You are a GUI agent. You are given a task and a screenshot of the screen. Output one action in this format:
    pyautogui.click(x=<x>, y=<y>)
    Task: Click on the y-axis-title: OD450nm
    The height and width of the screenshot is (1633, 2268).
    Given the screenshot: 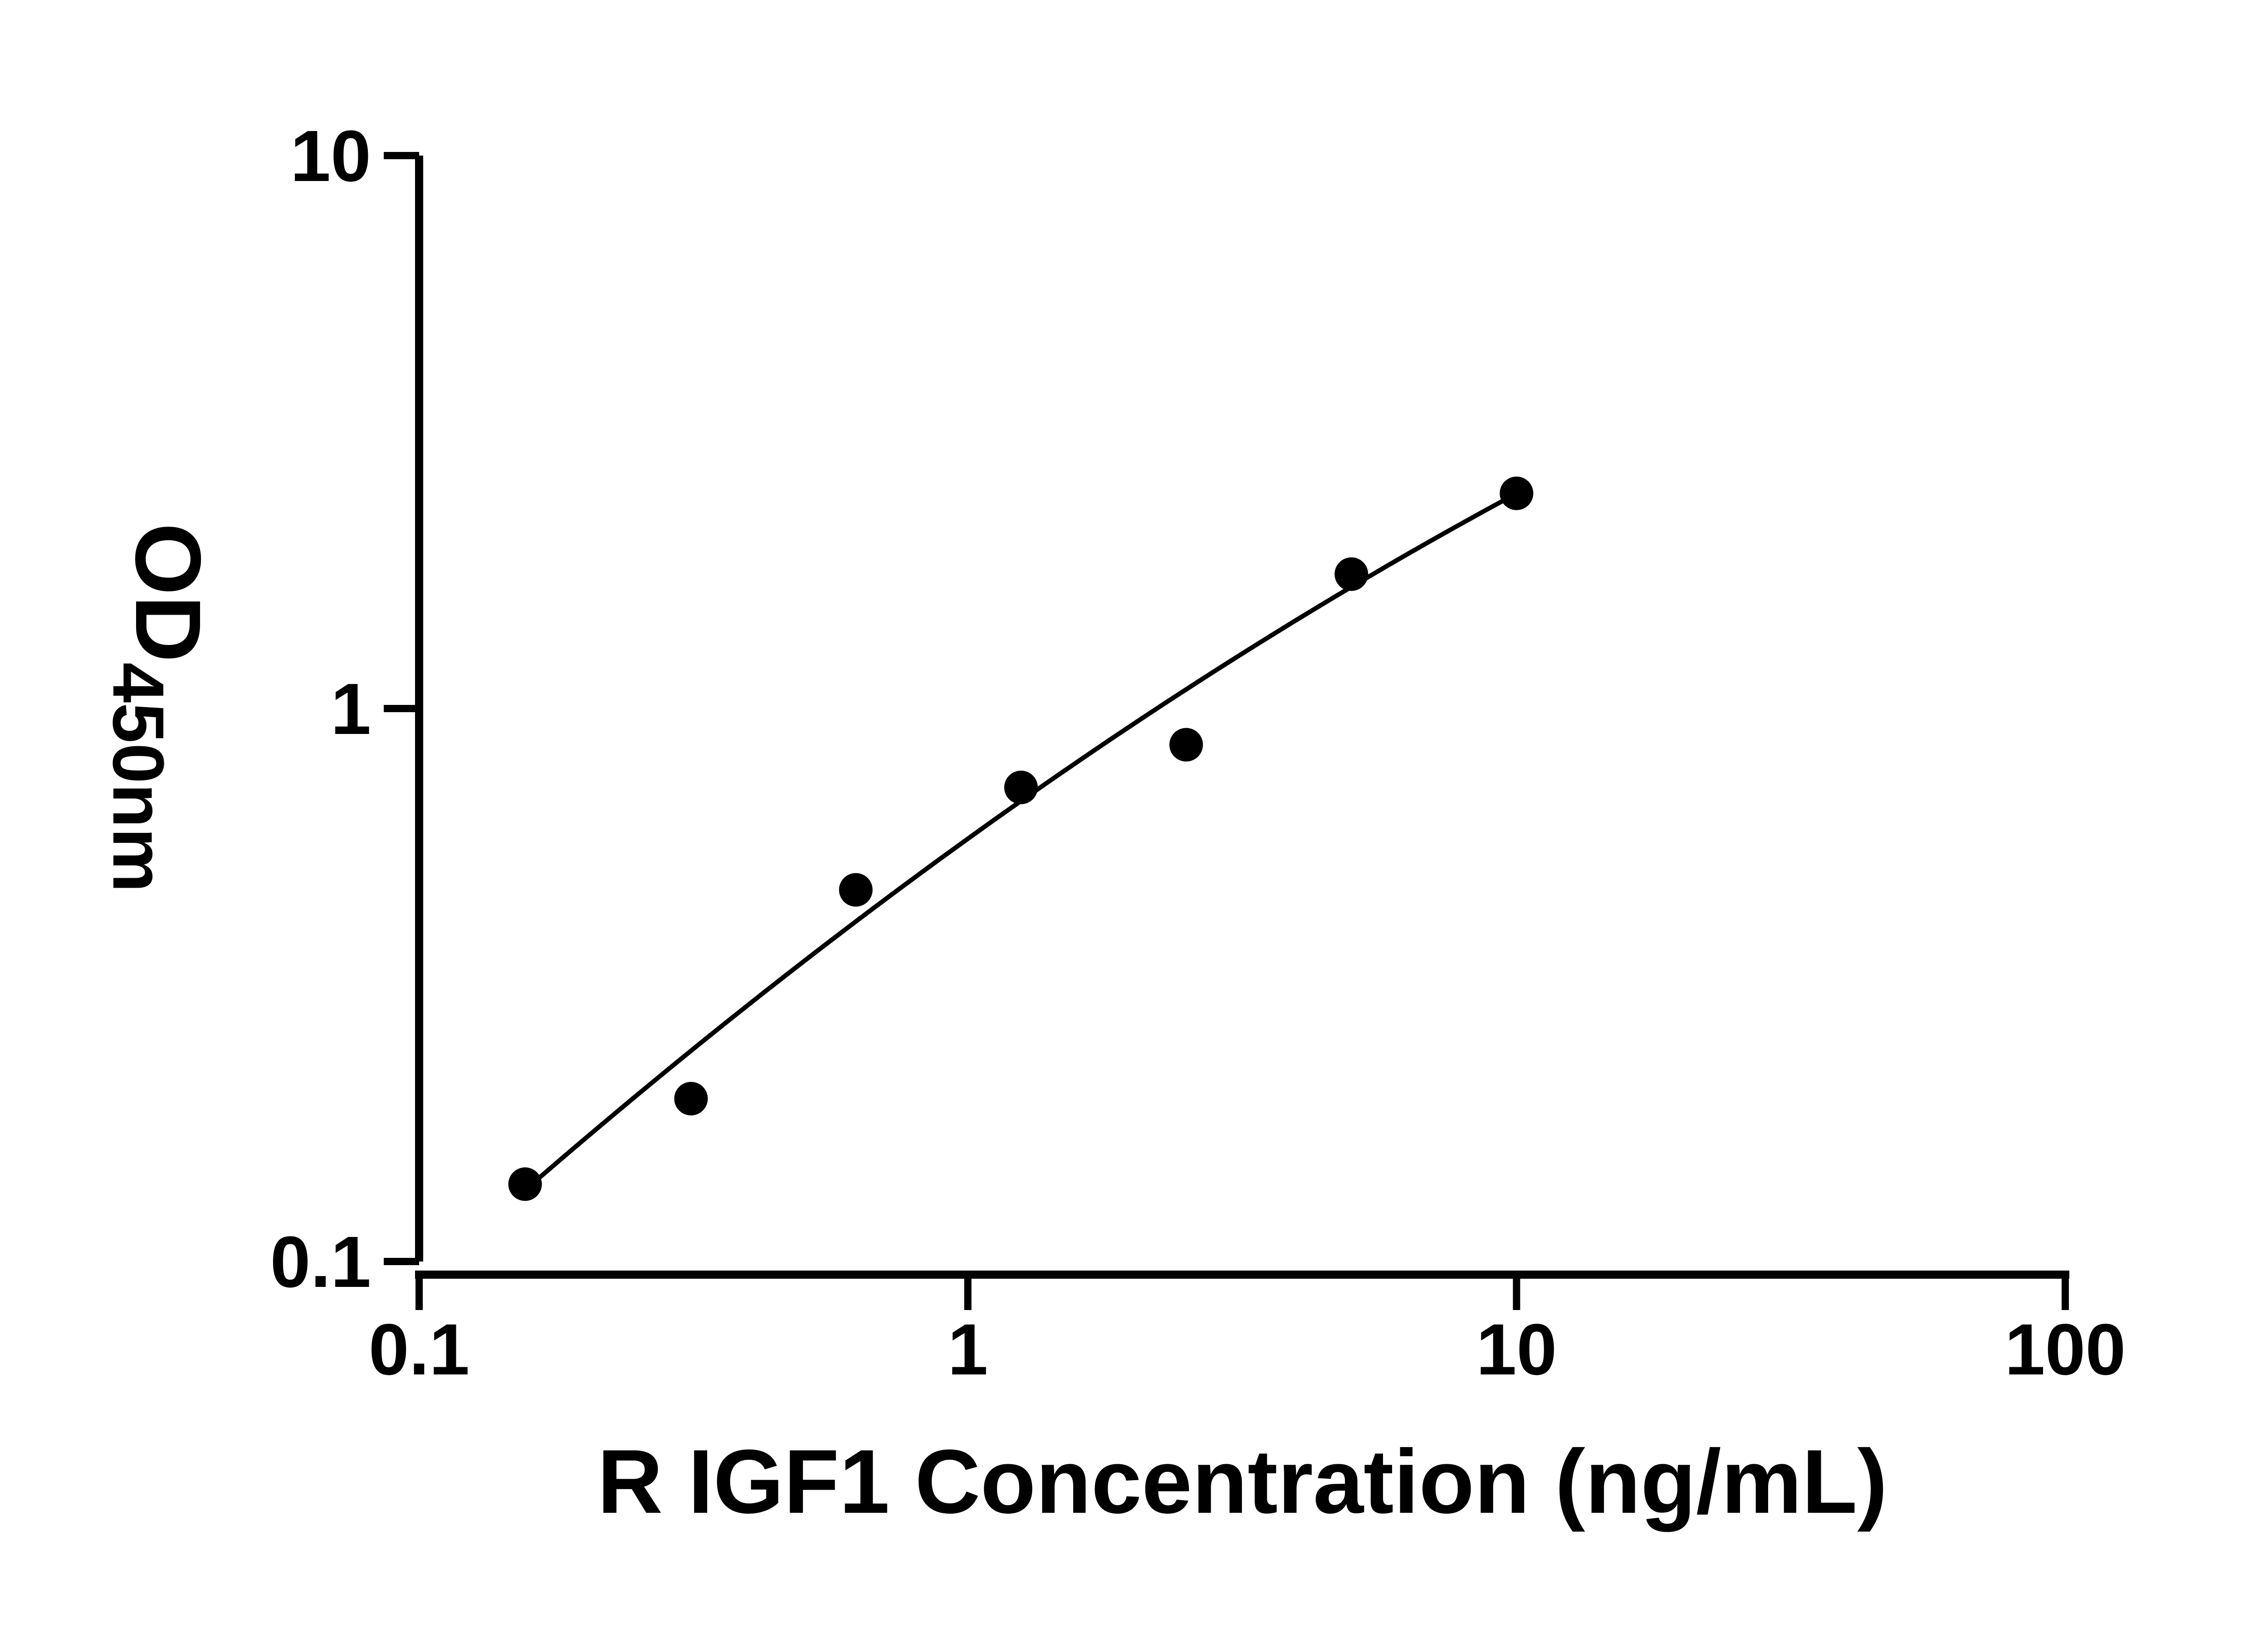 What is the action you would take?
    pyautogui.click(x=159, y=707)
    